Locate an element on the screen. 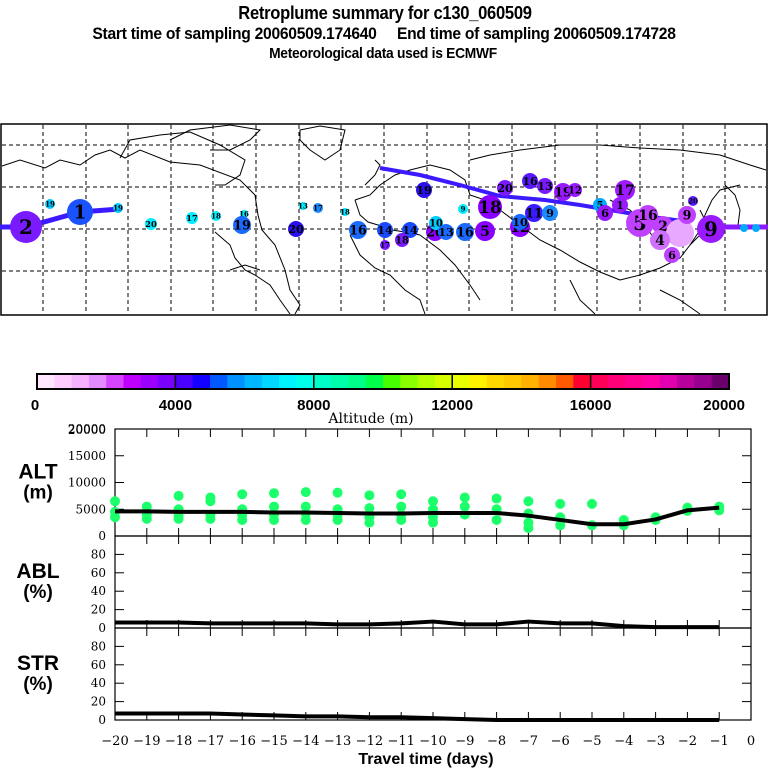 The width and height of the screenshot is (768, 768). panel-ylabel-units: (%) is located at coordinates (38, 684).